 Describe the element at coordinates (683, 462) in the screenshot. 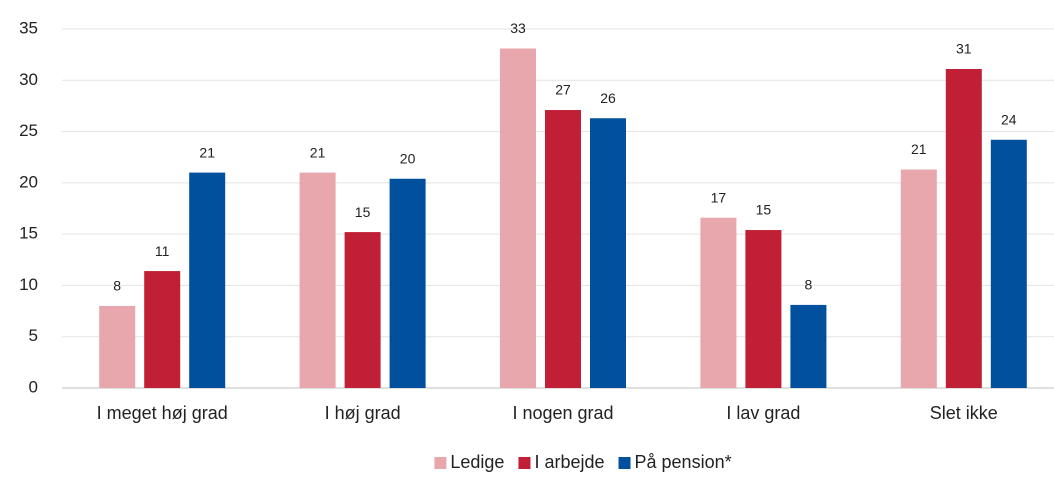

I see `legend-label: På pension*` at that location.